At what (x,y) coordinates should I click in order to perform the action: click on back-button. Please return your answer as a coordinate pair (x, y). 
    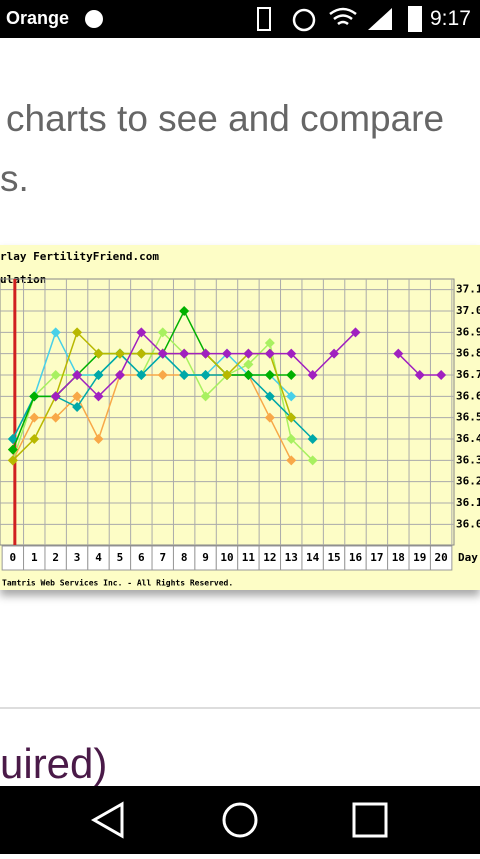
    Looking at the image, I should click on (107, 820).